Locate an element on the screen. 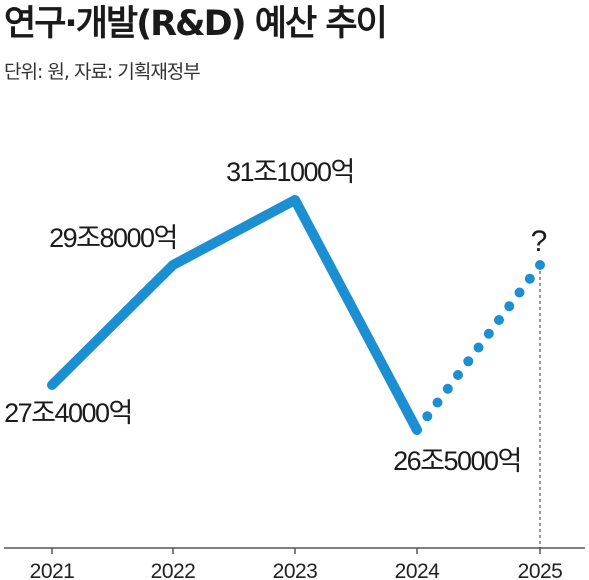 The height and width of the screenshot is (580, 589). x-tick-label: 2022 is located at coordinates (173, 570).